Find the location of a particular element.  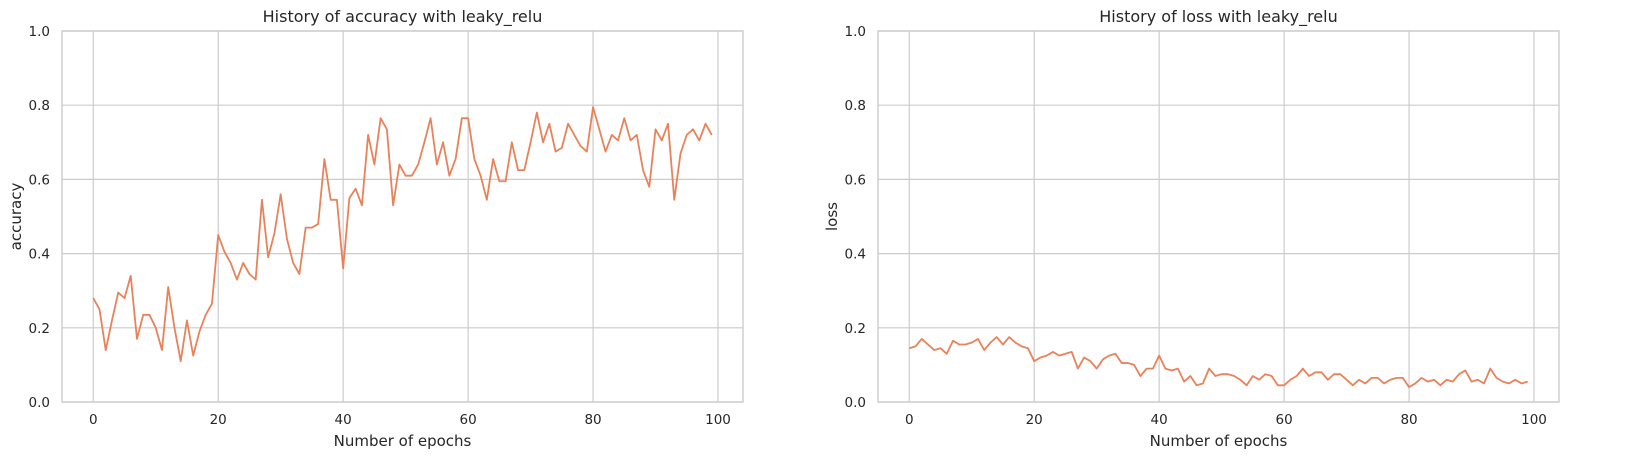

y-axis-label: loss is located at coordinates (832, 216).